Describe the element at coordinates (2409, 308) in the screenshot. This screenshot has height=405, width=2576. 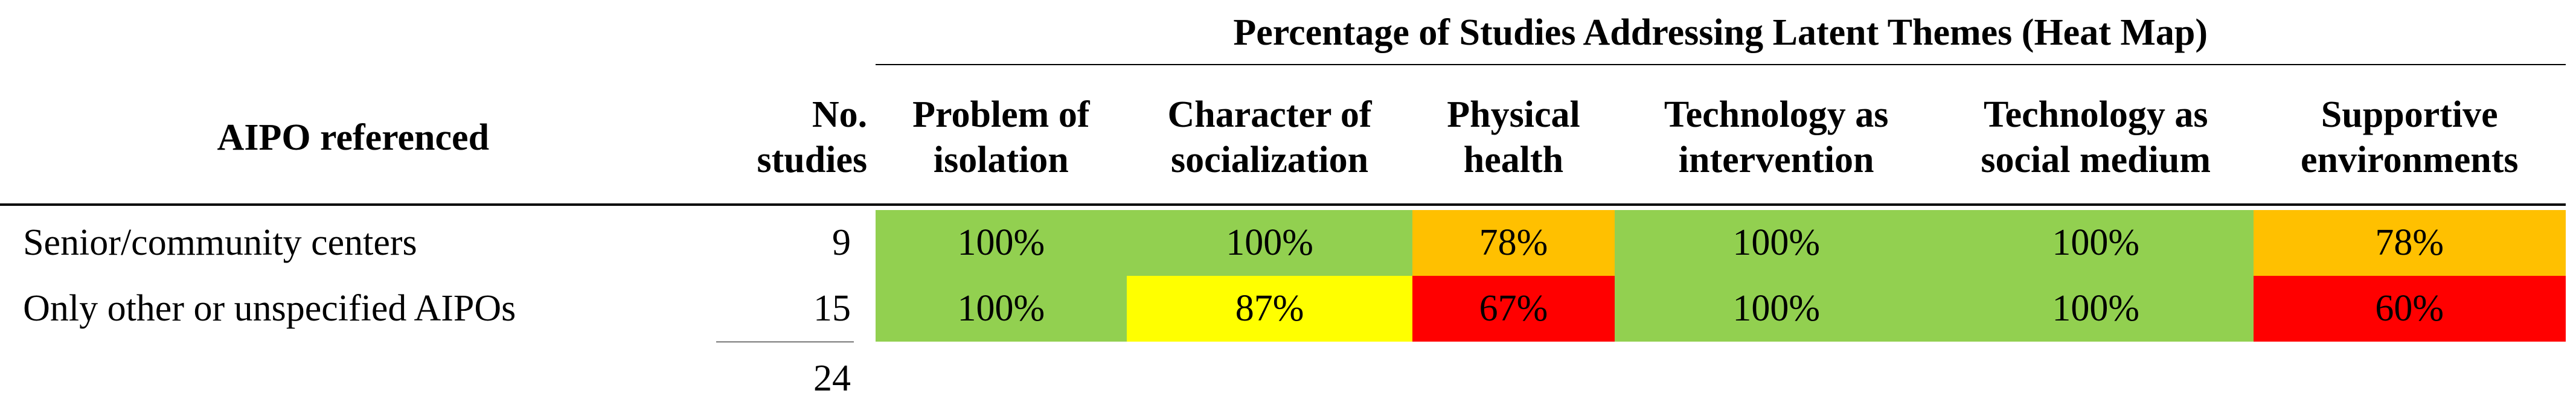
I see `heat-cell: 60%` at that location.